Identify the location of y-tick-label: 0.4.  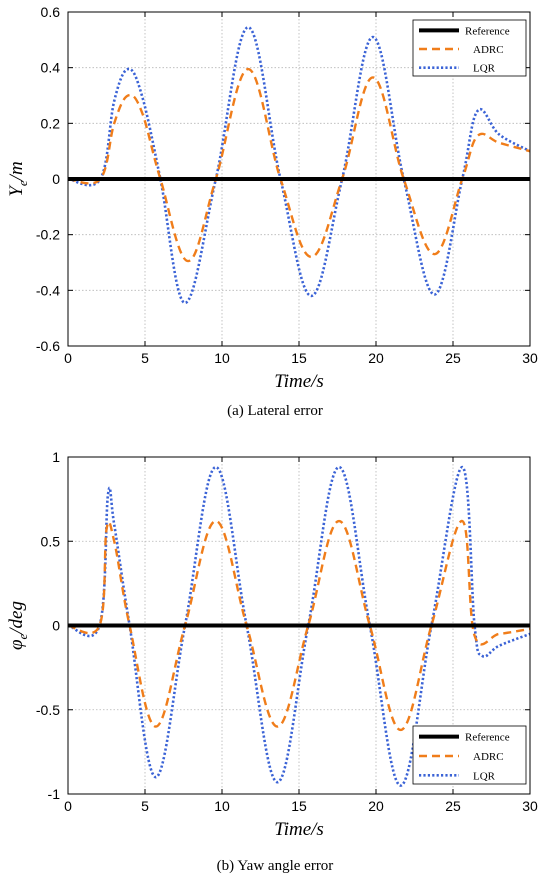
(51, 68).